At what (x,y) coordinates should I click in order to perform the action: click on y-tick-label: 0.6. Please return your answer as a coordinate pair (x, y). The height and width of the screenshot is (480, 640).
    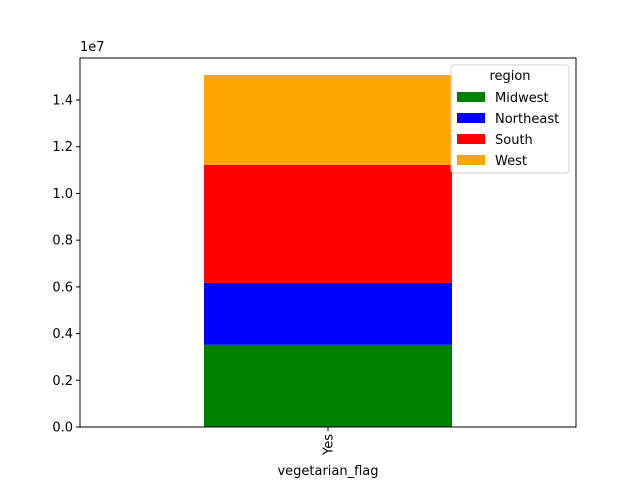
    Looking at the image, I should click on (62, 287).